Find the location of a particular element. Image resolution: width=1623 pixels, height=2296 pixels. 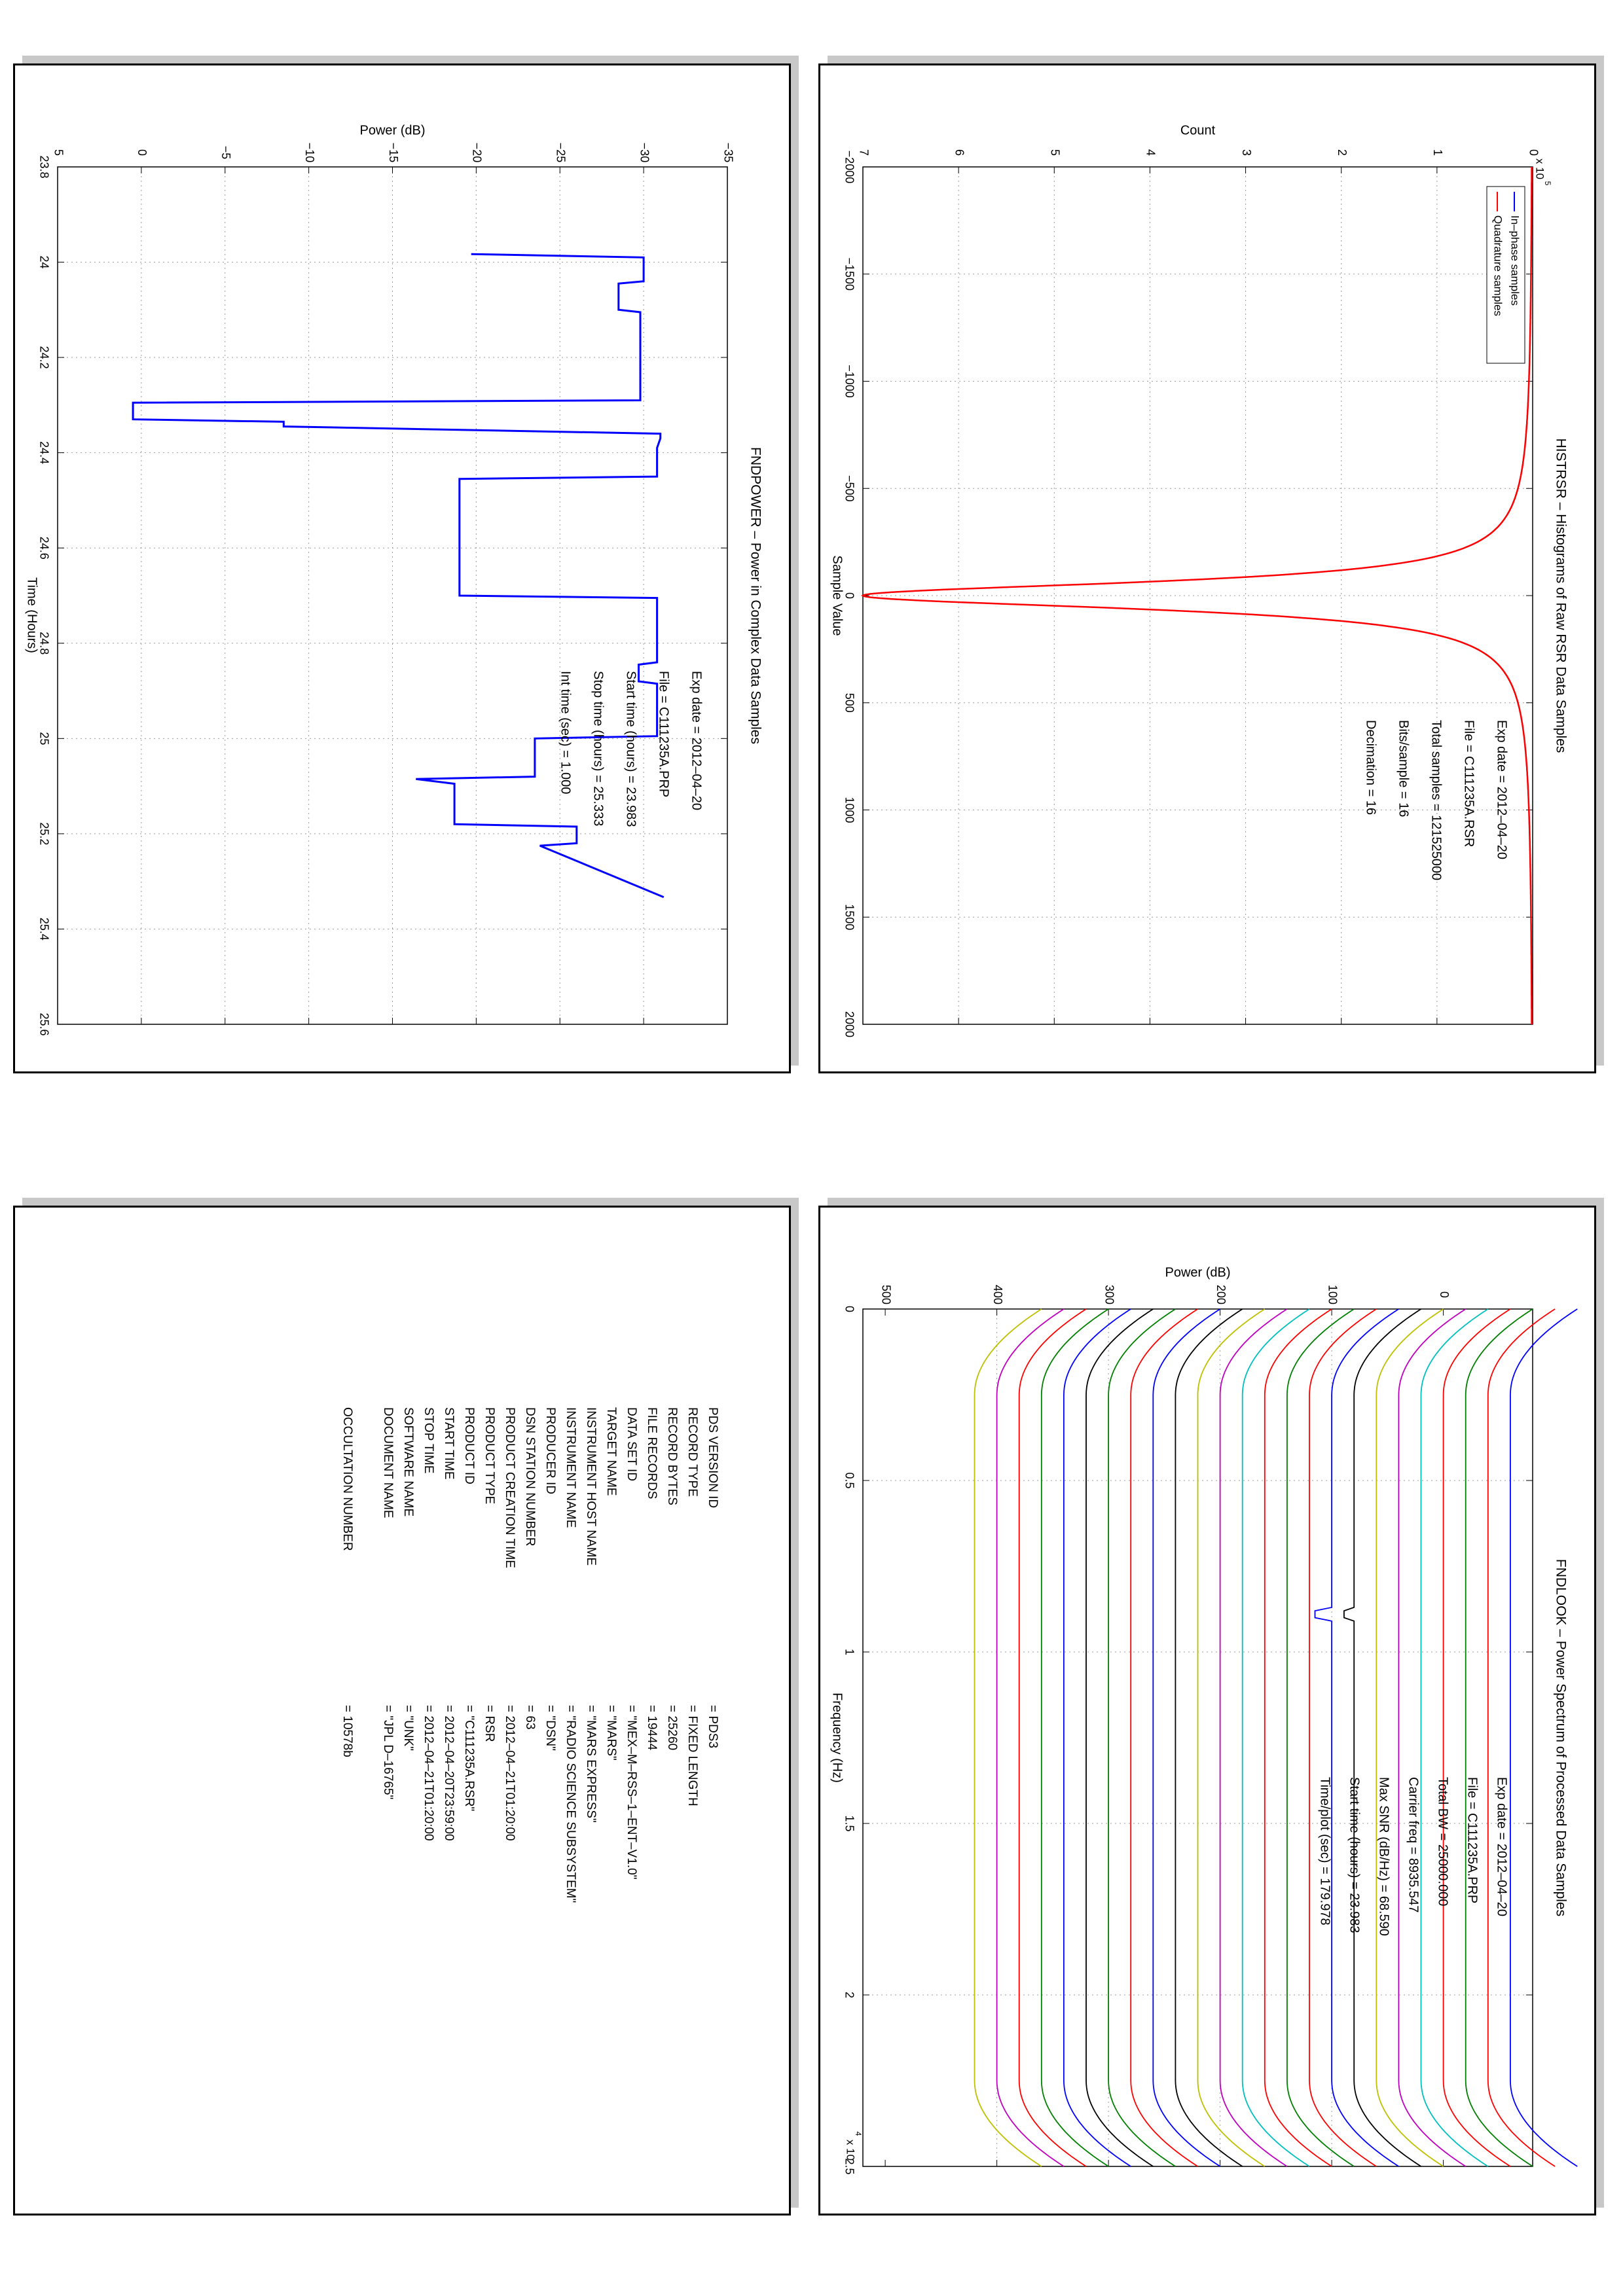

power-ytick-label: −5 is located at coordinates (225, 153).